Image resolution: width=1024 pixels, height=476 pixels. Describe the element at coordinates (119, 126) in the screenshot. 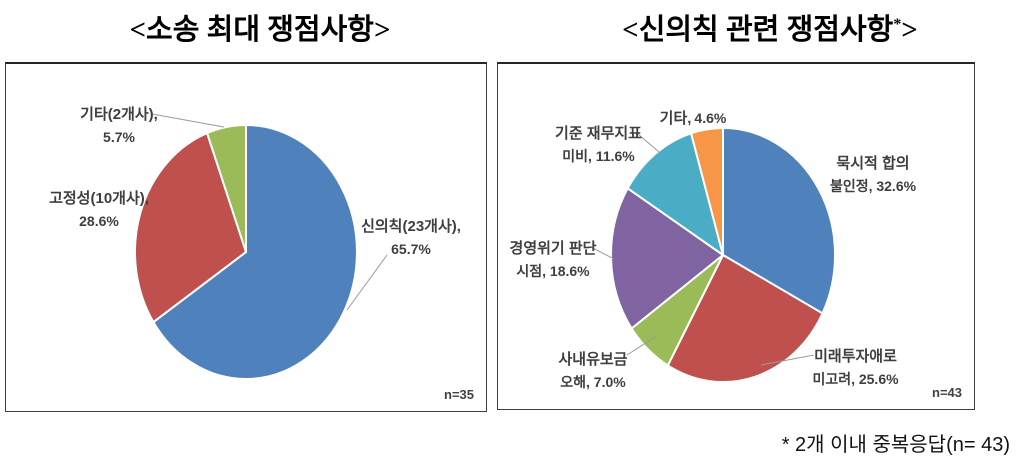

I see `label-other: 기타(2개사), 5.7%` at that location.